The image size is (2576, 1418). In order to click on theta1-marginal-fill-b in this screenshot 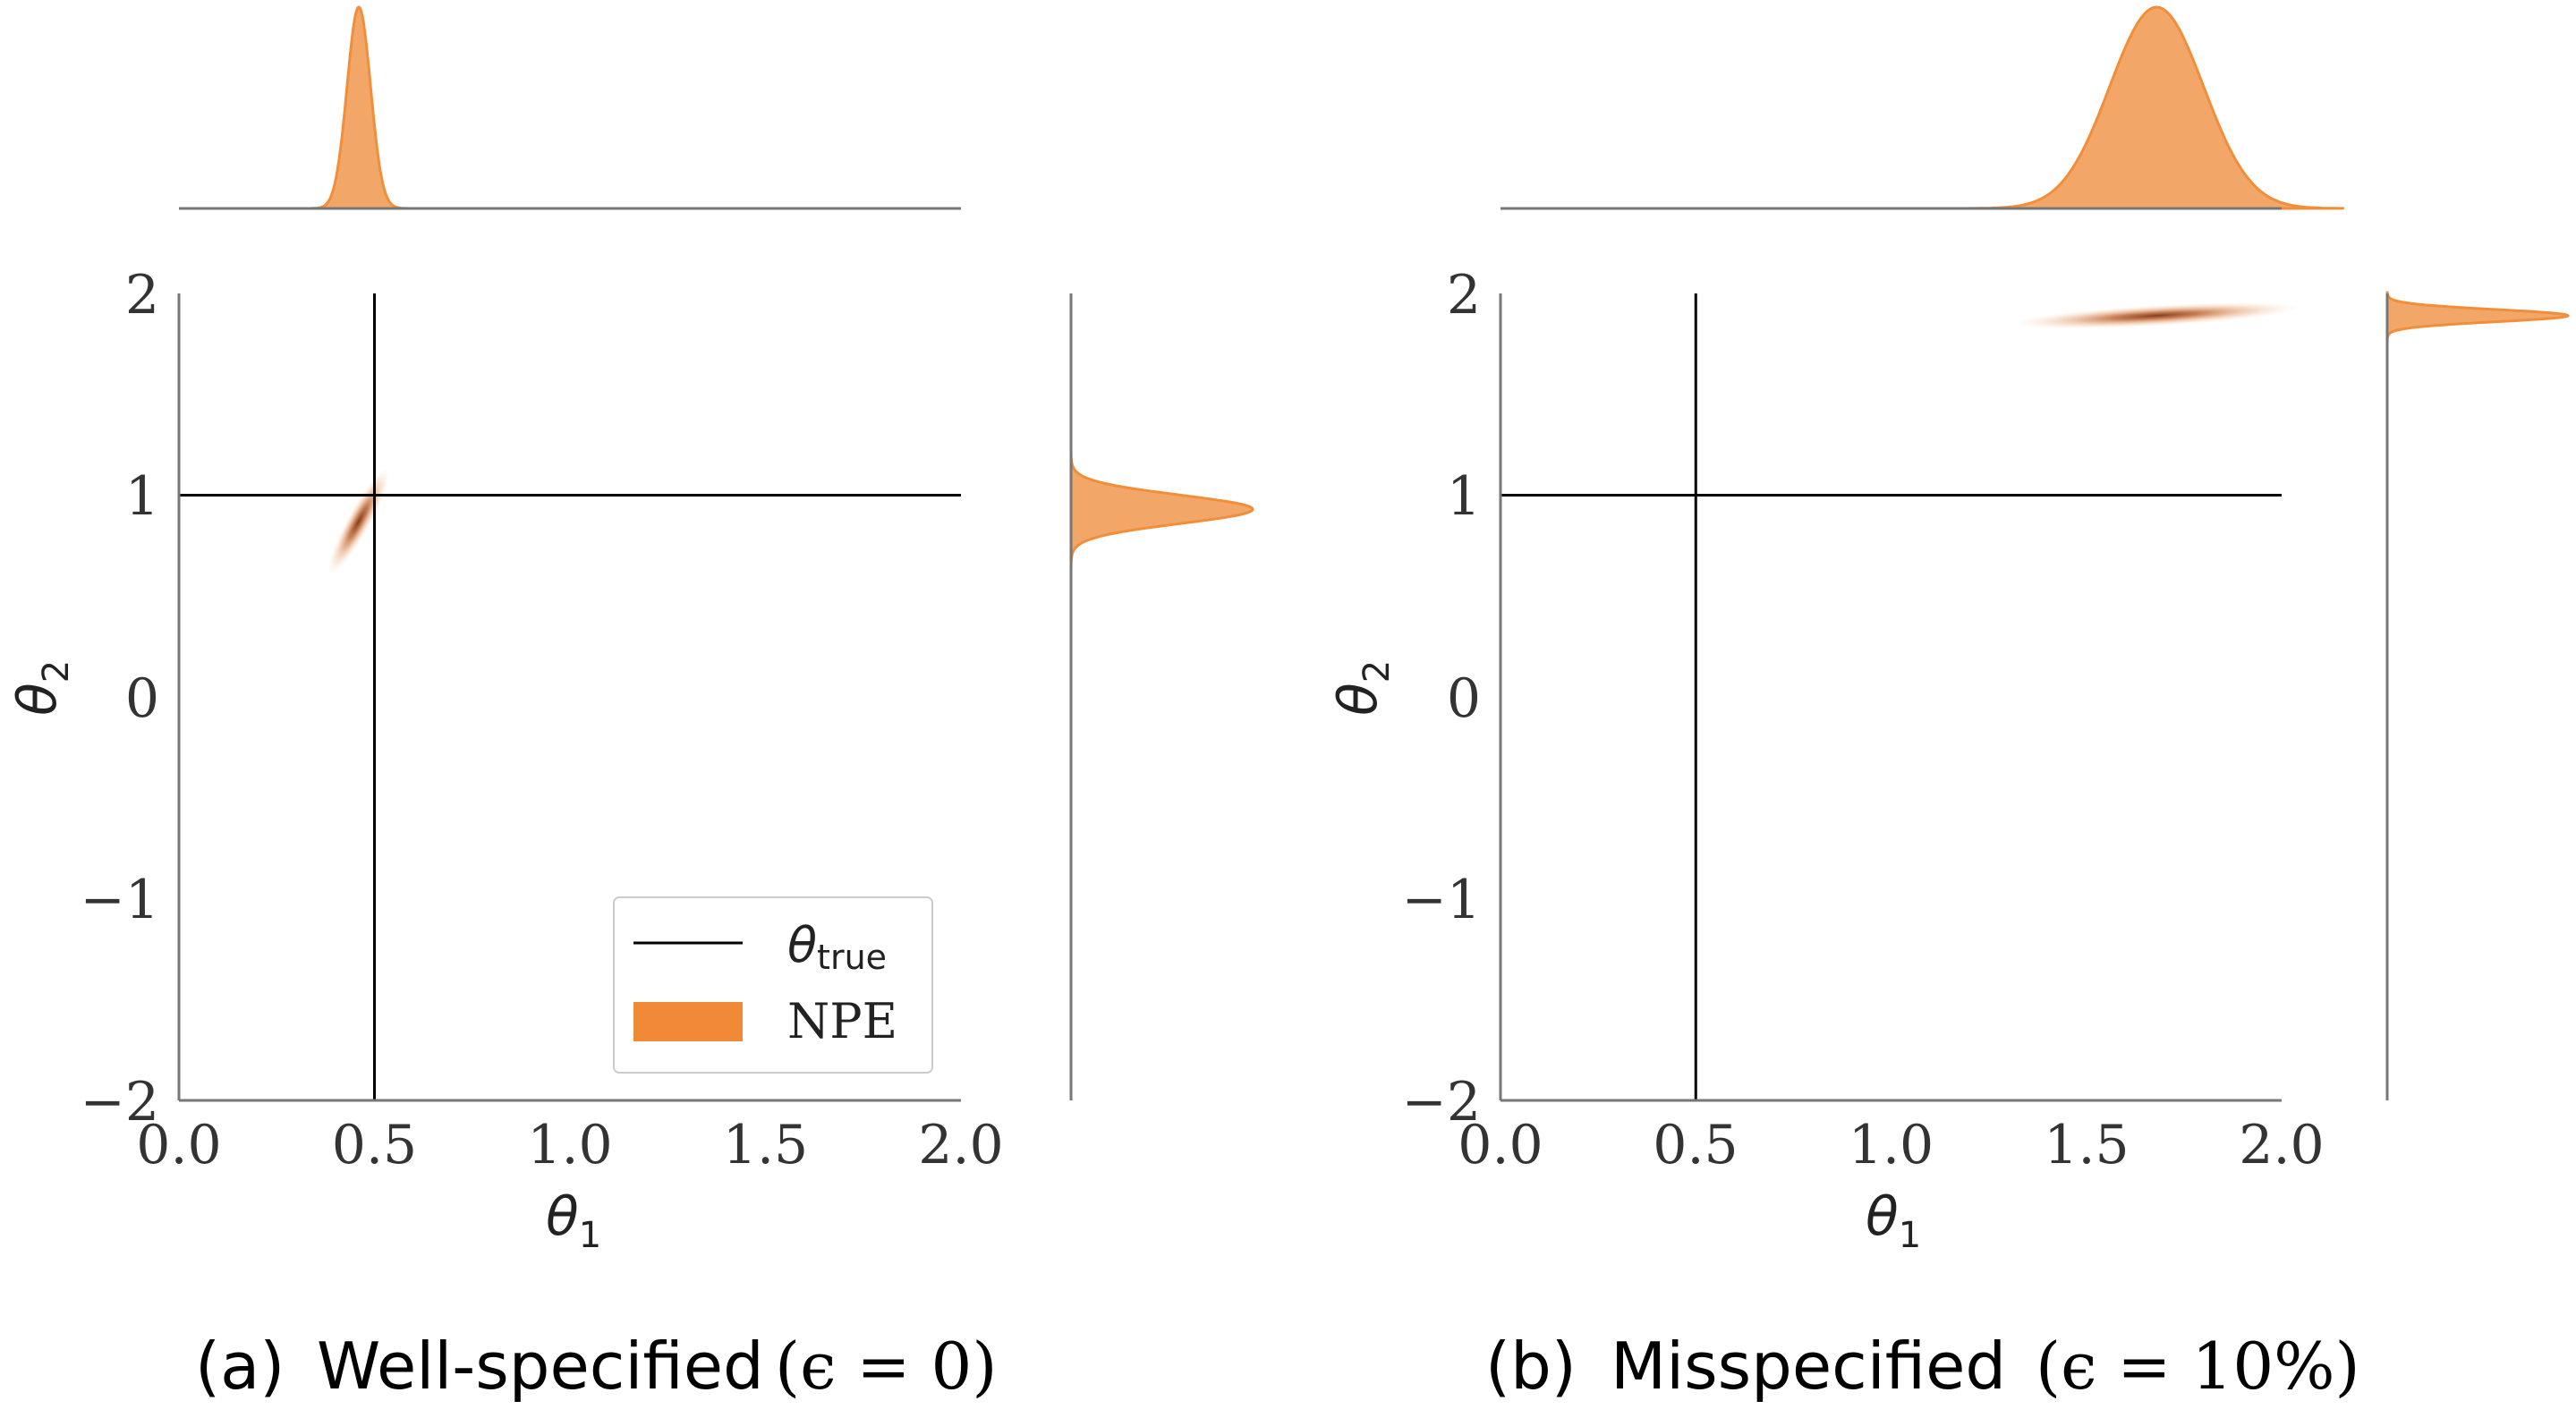, I will do `click(2156, 107)`.